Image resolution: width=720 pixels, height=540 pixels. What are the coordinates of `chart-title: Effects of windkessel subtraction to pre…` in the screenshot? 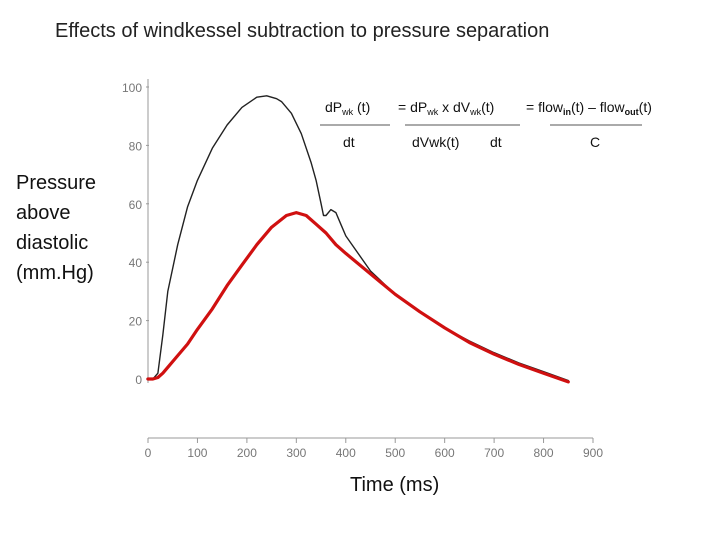 It's located at (302, 31).